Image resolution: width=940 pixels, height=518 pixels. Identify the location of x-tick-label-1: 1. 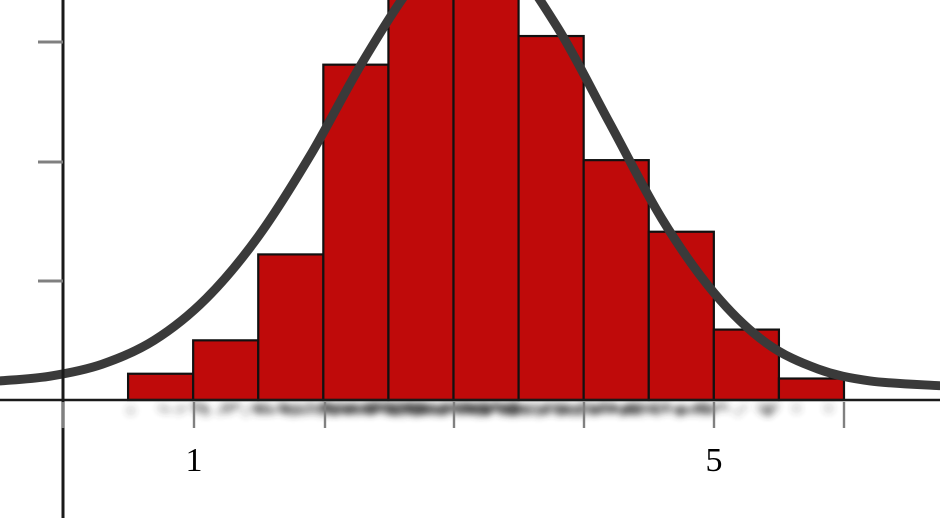
(194, 460).